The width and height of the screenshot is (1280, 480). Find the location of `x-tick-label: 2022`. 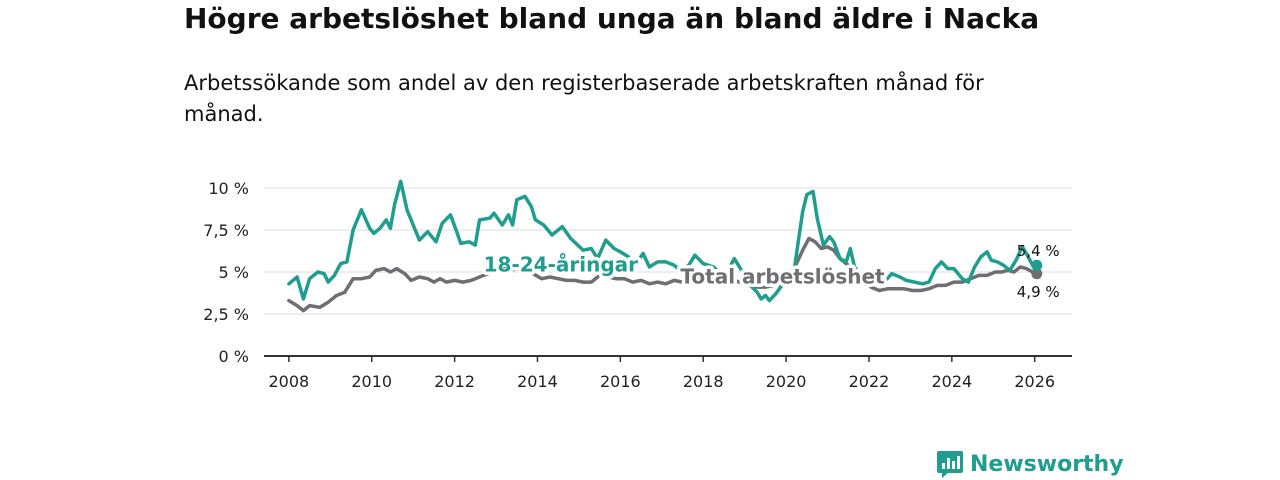

x-tick-label: 2022 is located at coordinates (869, 381).